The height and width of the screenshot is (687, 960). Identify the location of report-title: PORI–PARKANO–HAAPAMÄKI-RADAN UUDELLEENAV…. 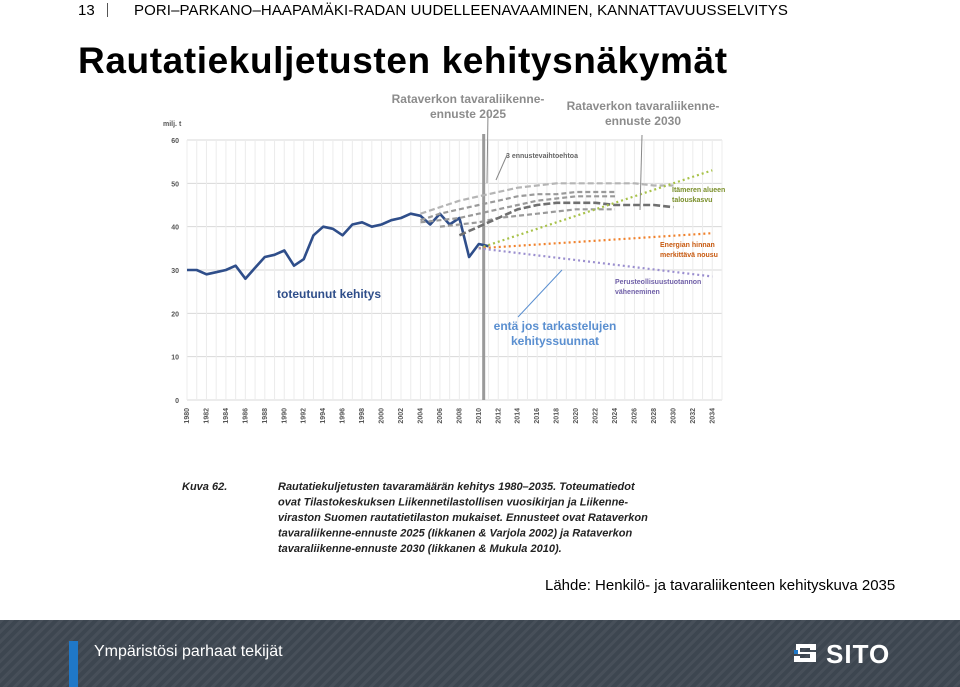
(461, 10).